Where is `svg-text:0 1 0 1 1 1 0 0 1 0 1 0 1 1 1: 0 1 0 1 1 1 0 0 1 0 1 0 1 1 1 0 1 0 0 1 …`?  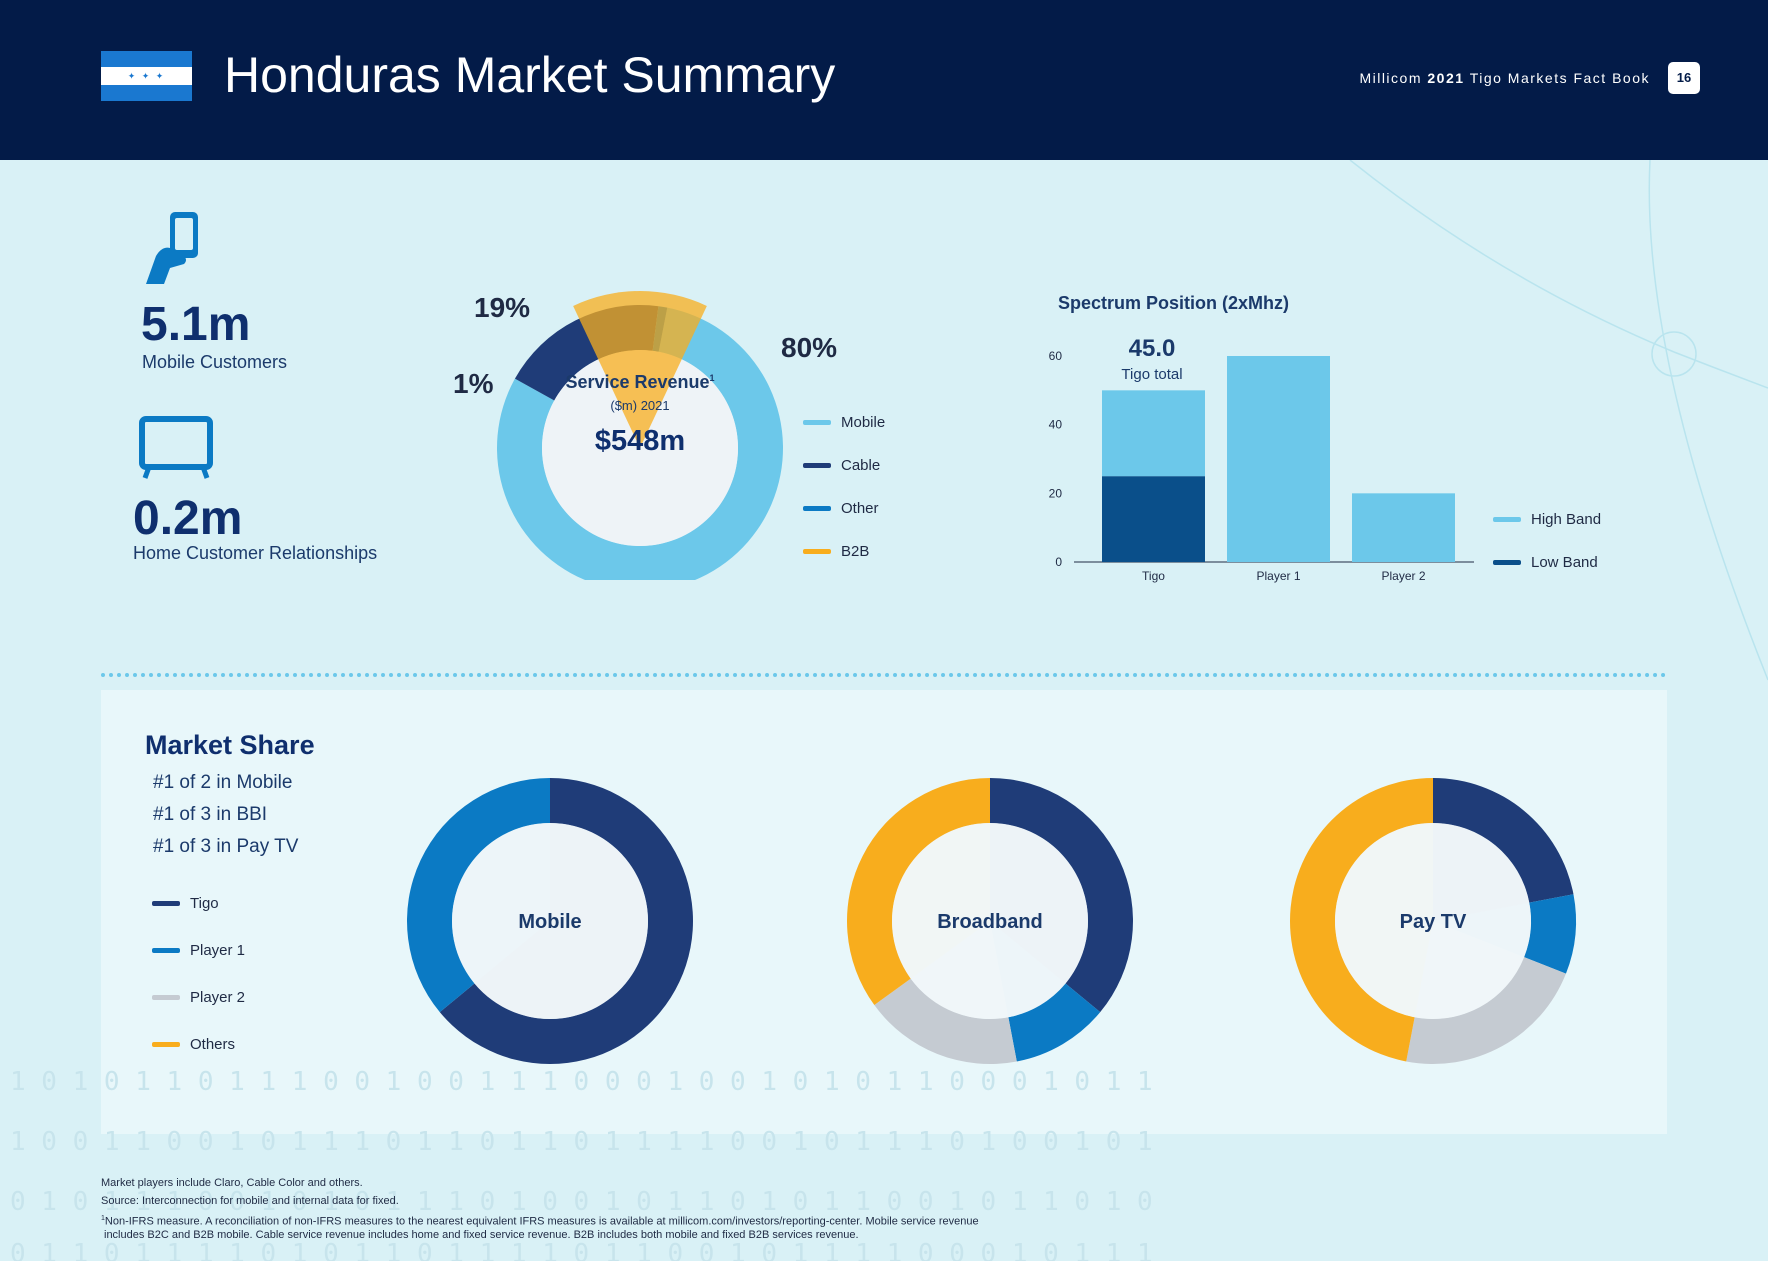
svg-text:0 1 0 1 1 1 0 0 1 0 1 0 1 1 1: 0 1 0 1 1 1 0 0 1 0 1 0 1 1 1 0 1 0 0 1 … is located at coordinates (581, 1202).